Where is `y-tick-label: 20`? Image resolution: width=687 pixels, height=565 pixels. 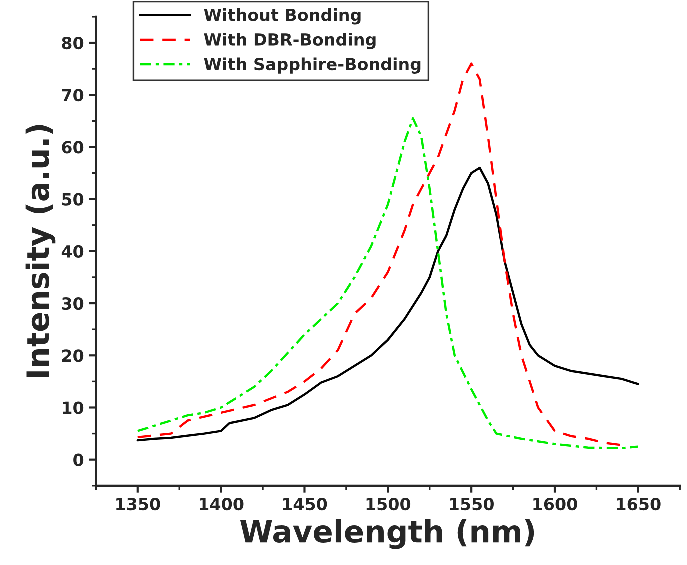
y-tick-label: 20 is located at coordinates (73, 356).